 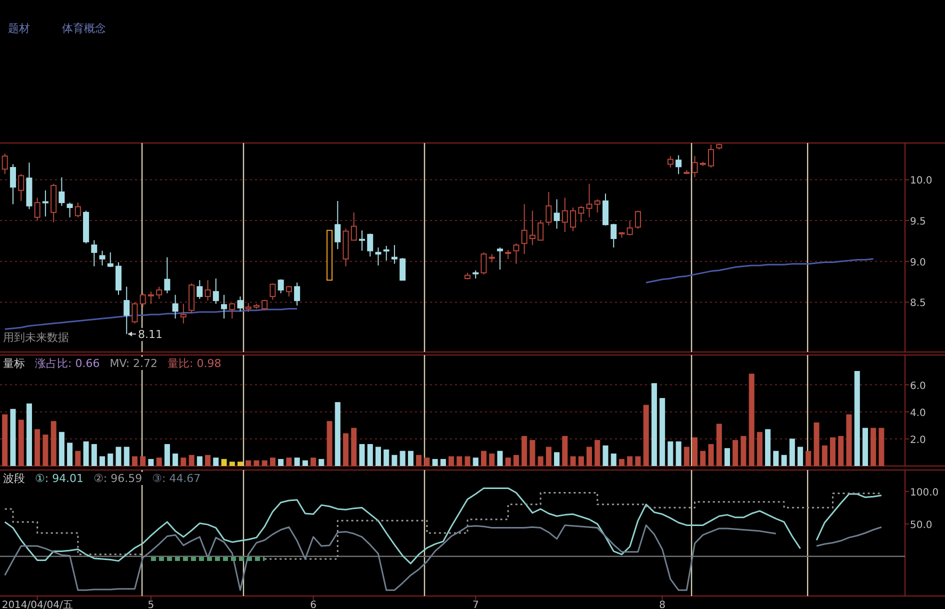 What do you see at coordinates (918, 440) in the screenshot?
I see `y-tick-label: 2.0` at bounding box center [918, 440].